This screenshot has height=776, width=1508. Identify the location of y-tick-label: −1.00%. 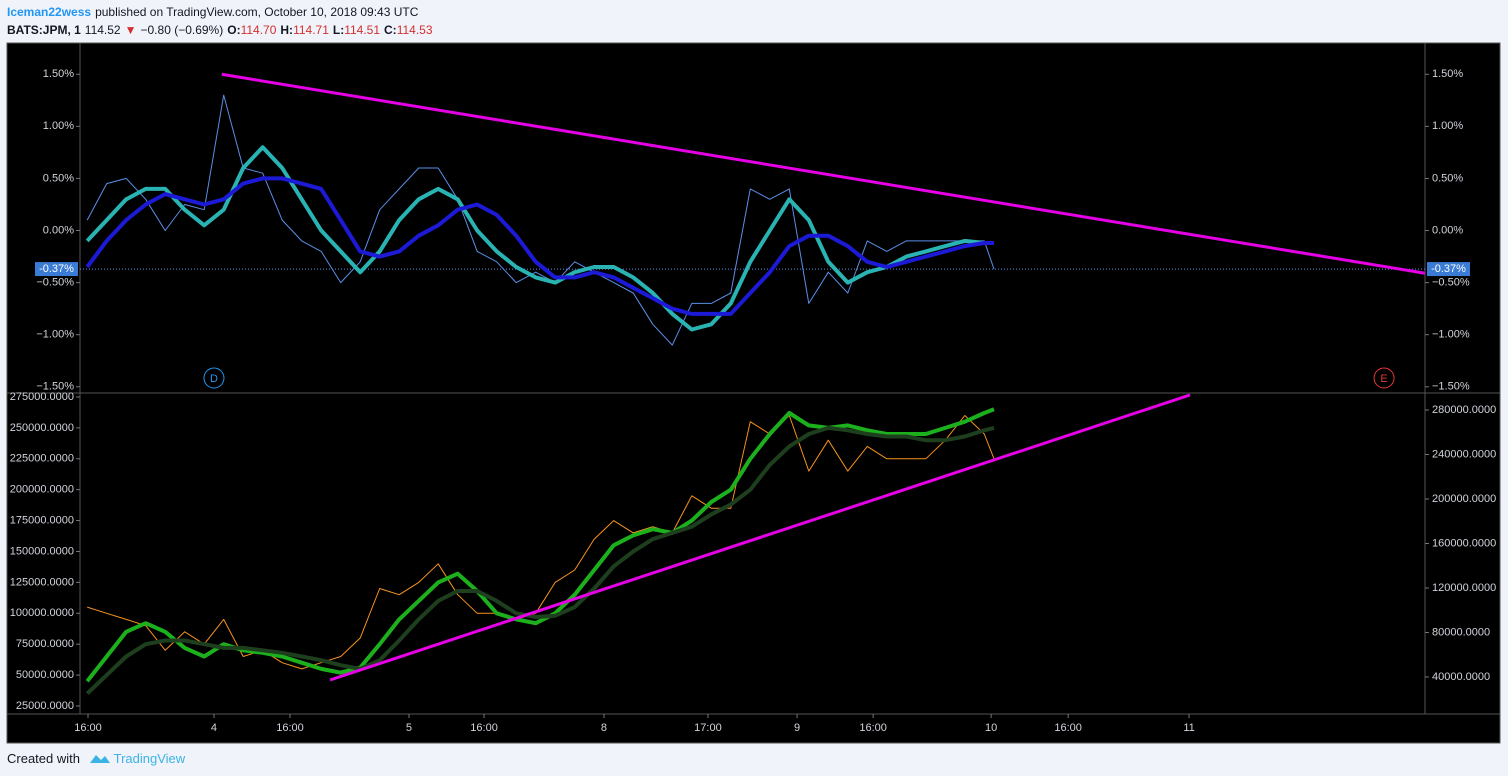
(55, 335).